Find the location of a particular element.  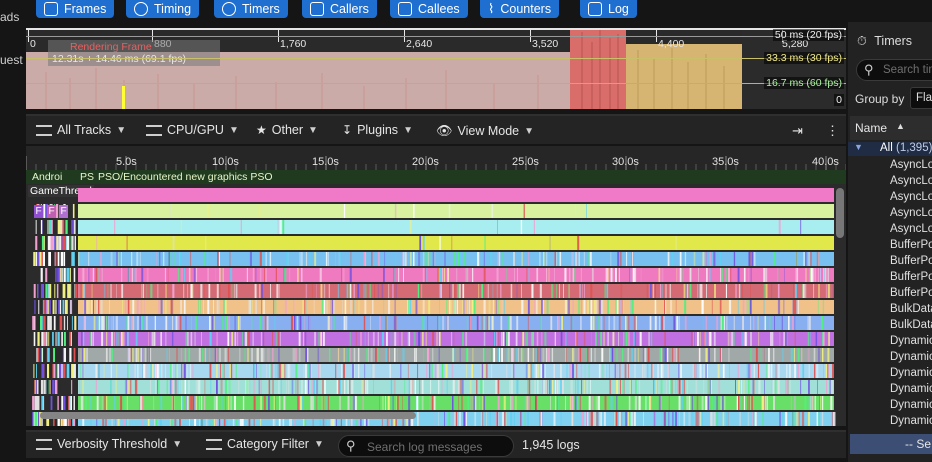

log-search-input: ⚲ Search log messages is located at coordinates (426, 446).